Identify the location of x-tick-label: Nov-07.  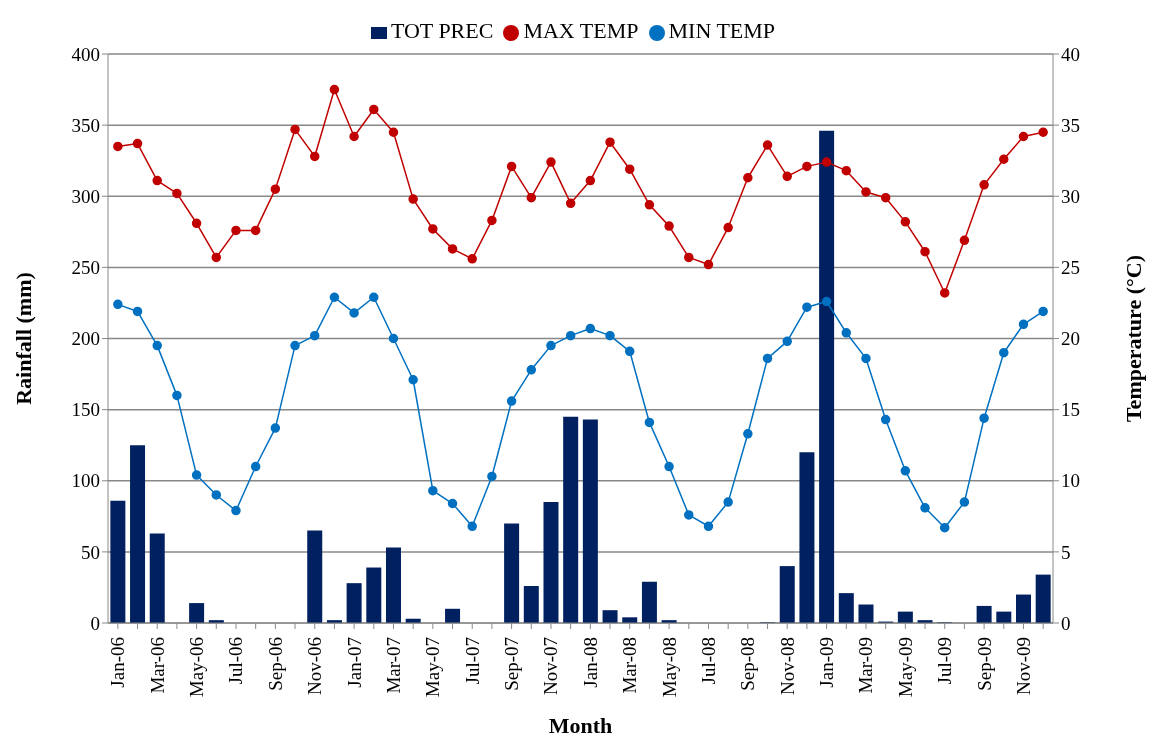
(551, 666).